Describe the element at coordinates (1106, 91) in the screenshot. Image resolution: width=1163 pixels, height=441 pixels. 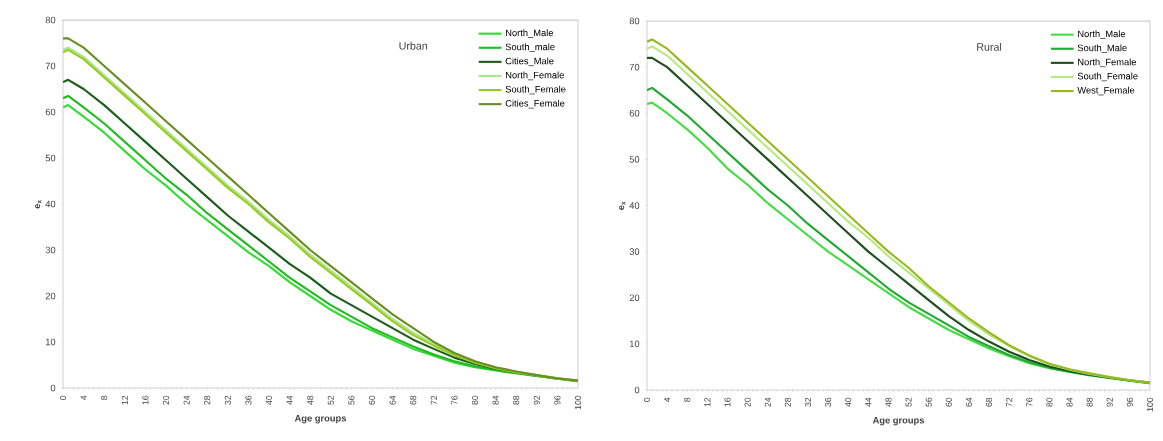
I see `legend-label: West_Female` at that location.